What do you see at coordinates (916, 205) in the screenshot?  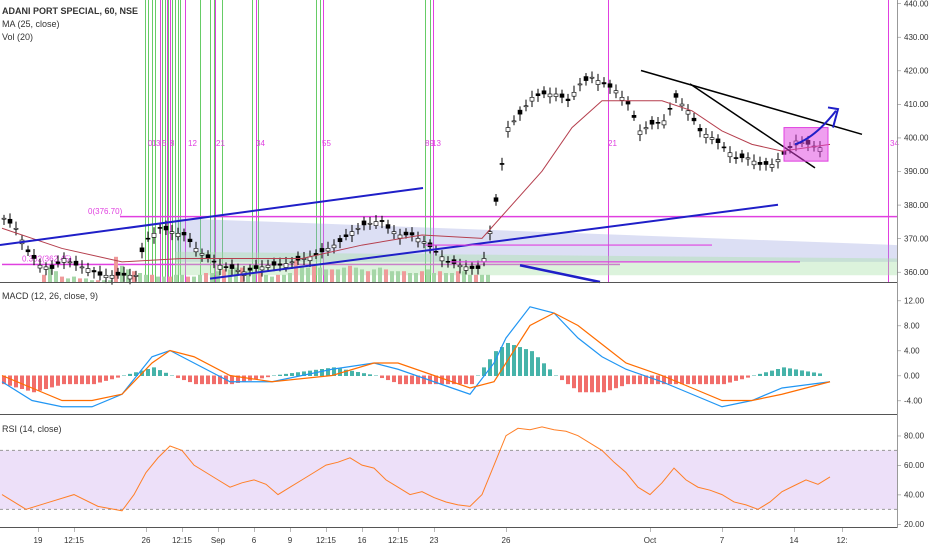 I see `price-y-tick-label: 380.00` at bounding box center [916, 205].